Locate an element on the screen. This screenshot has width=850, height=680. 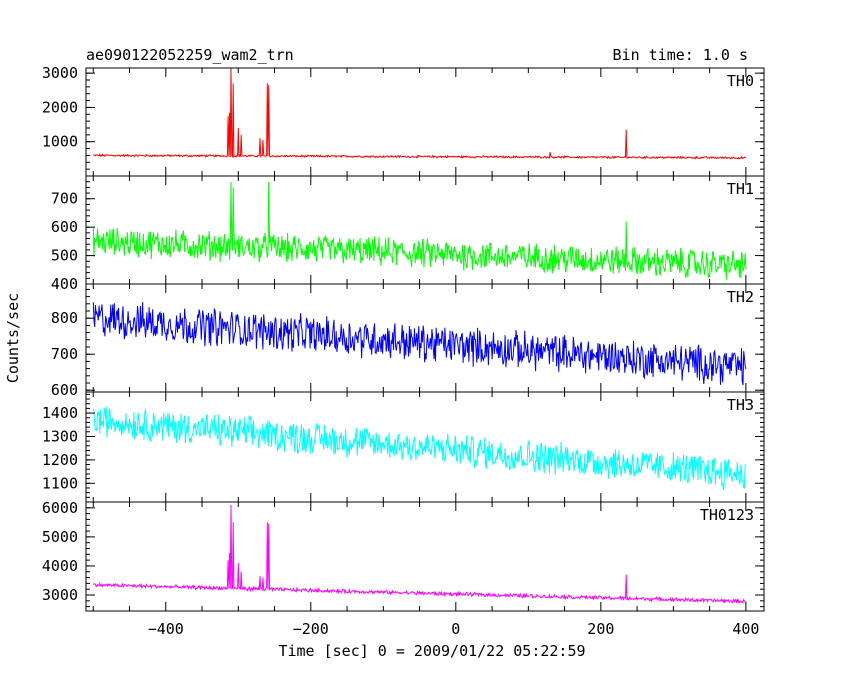
panel-label: TH3 is located at coordinates (740, 405).